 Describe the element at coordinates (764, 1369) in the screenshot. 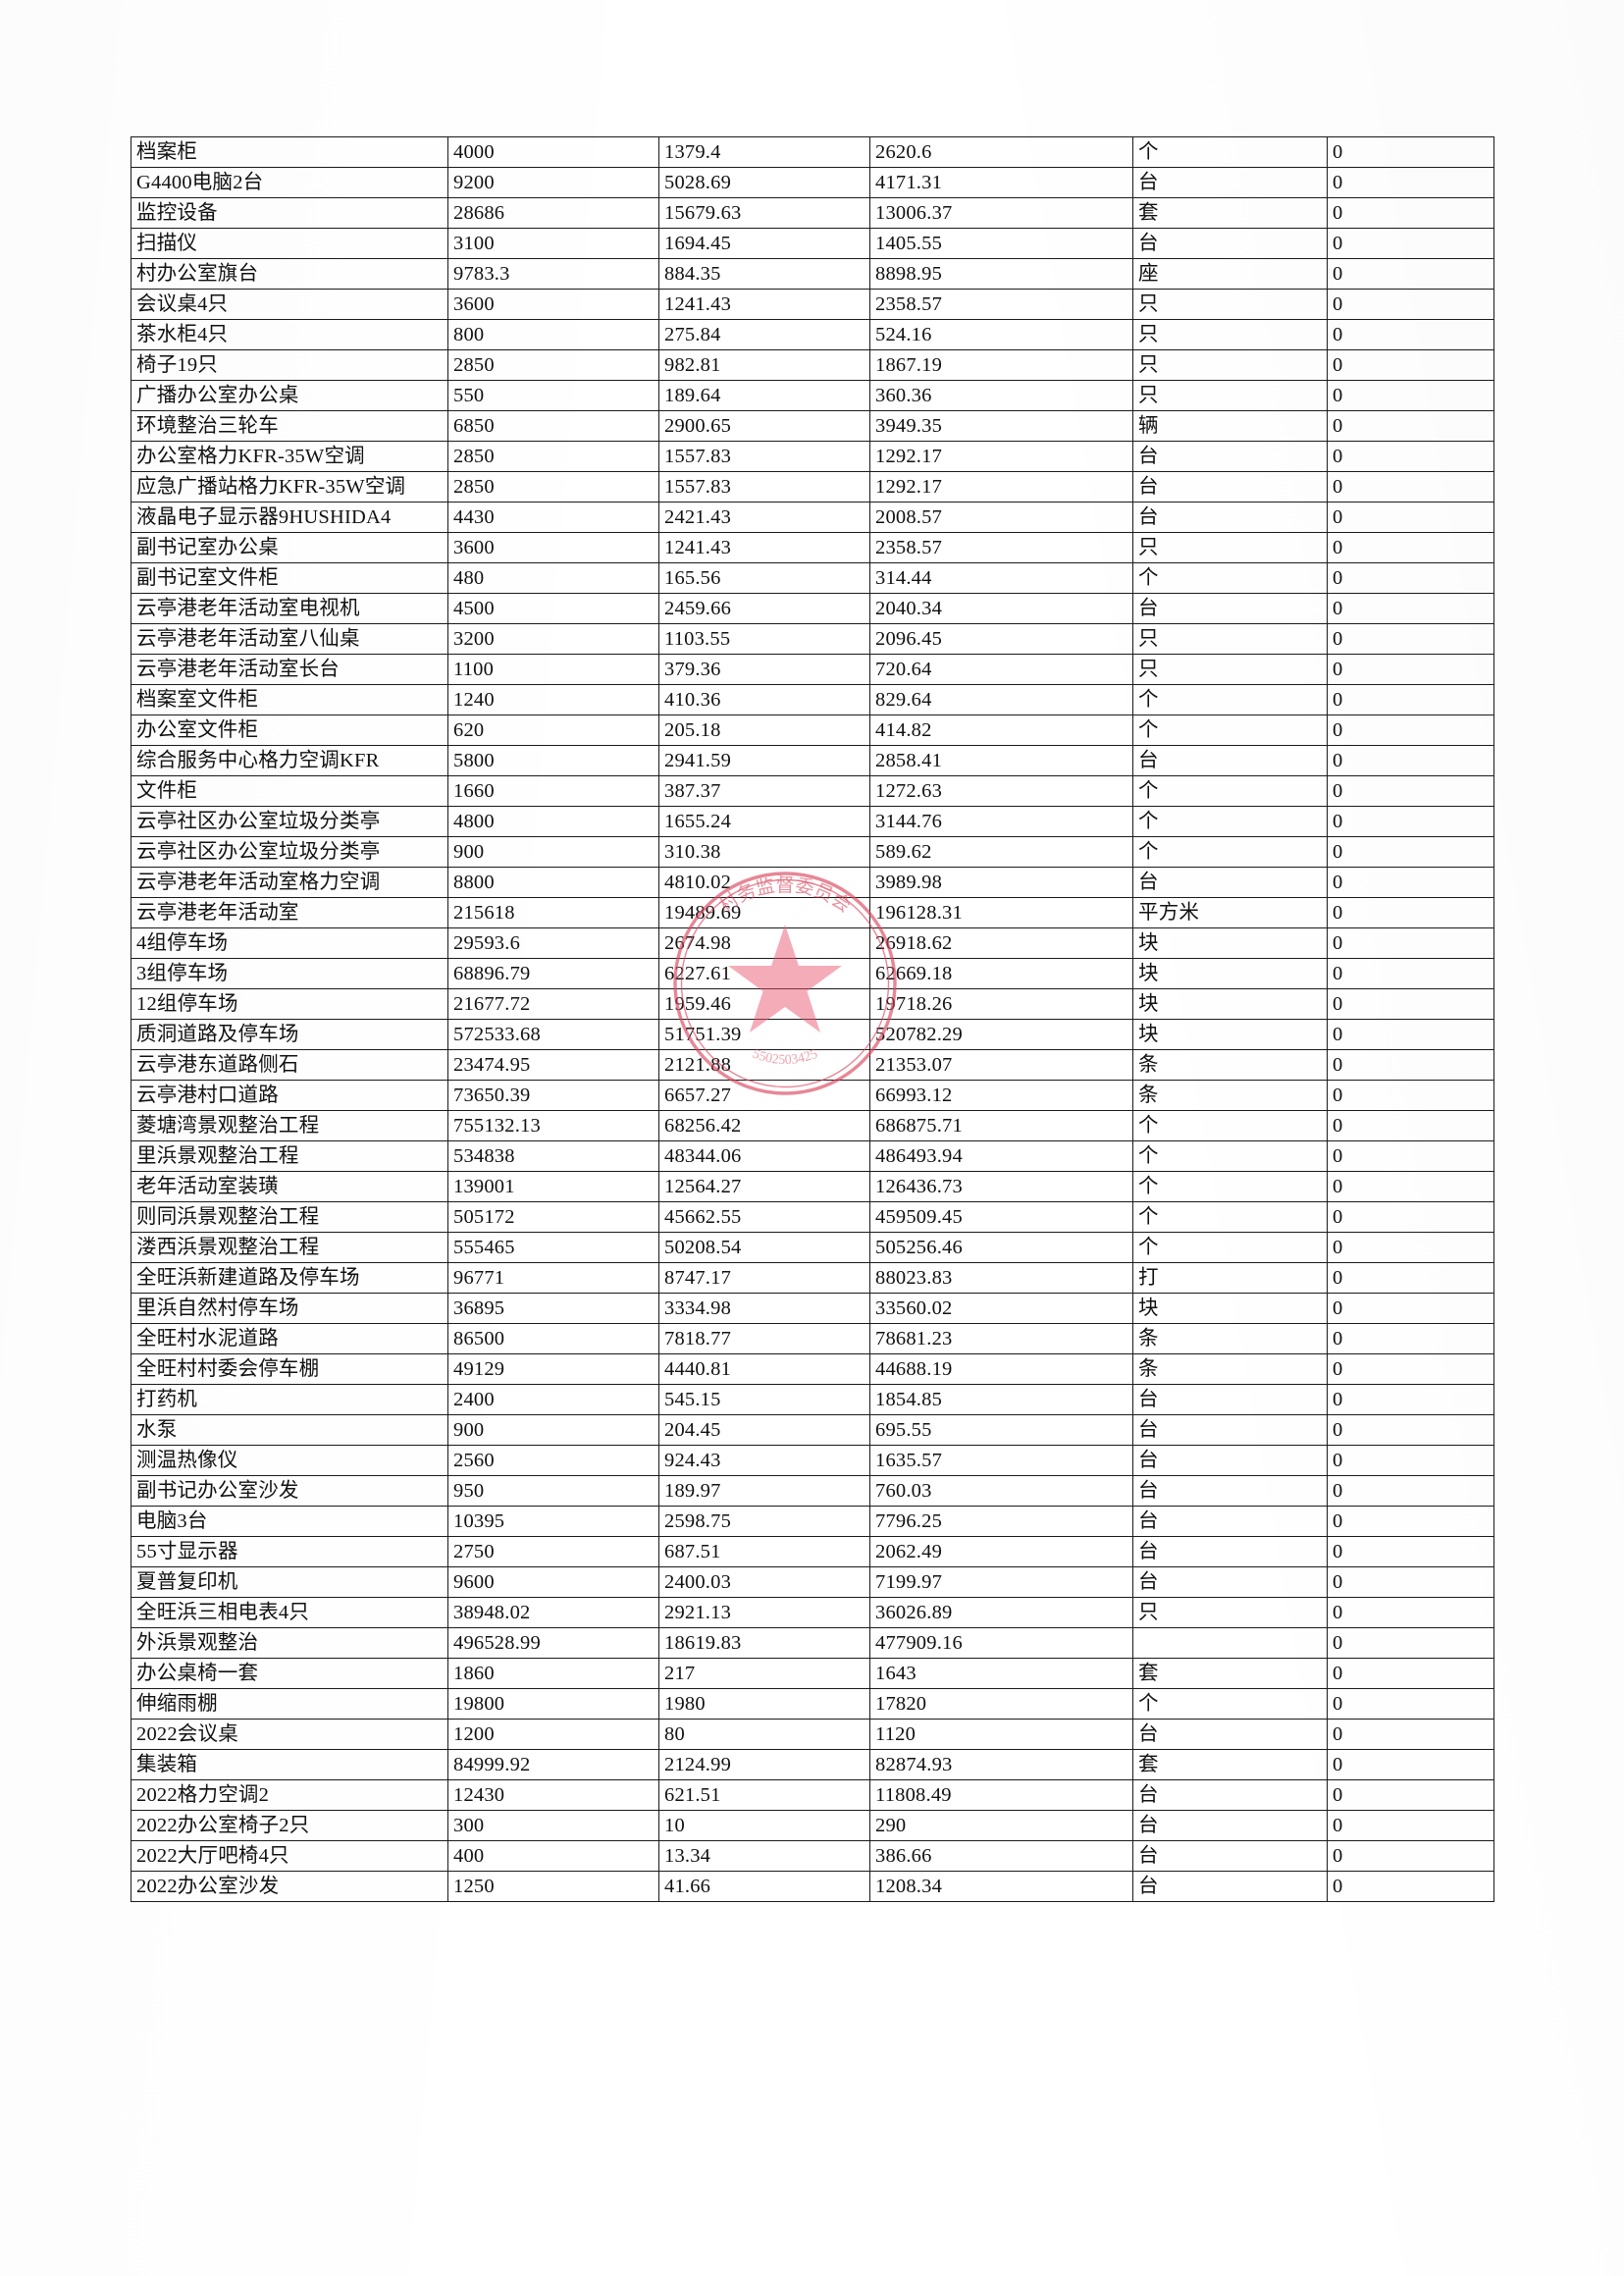

I see `cell-depreciation: 4440.81` at that location.